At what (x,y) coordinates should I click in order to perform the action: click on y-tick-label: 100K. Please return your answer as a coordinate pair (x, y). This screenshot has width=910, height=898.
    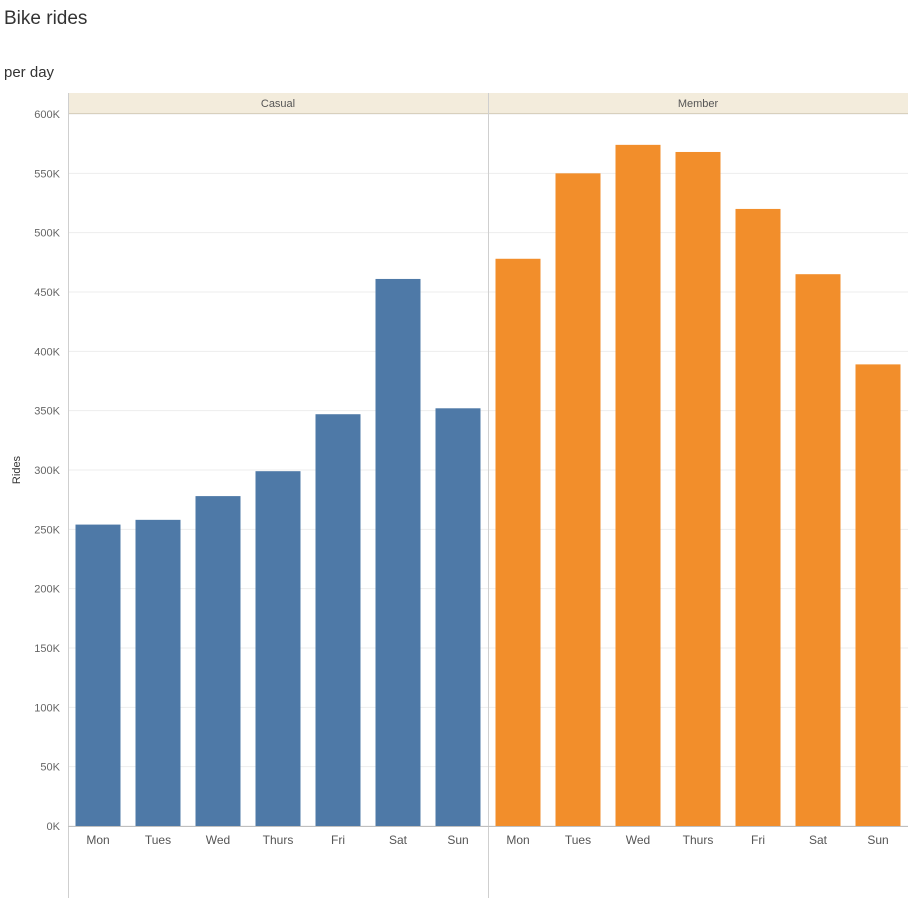
    Looking at the image, I should click on (47, 708).